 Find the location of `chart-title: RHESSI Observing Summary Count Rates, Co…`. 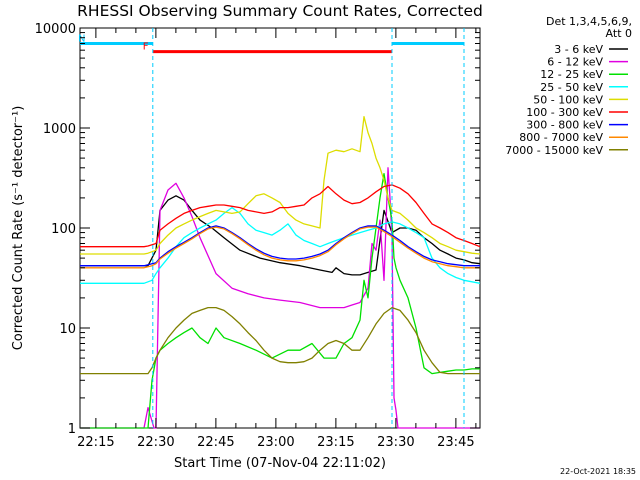

chart-title: RHESSI Observing Summary Count Rates, Co… is located at coordinates (280, 11).